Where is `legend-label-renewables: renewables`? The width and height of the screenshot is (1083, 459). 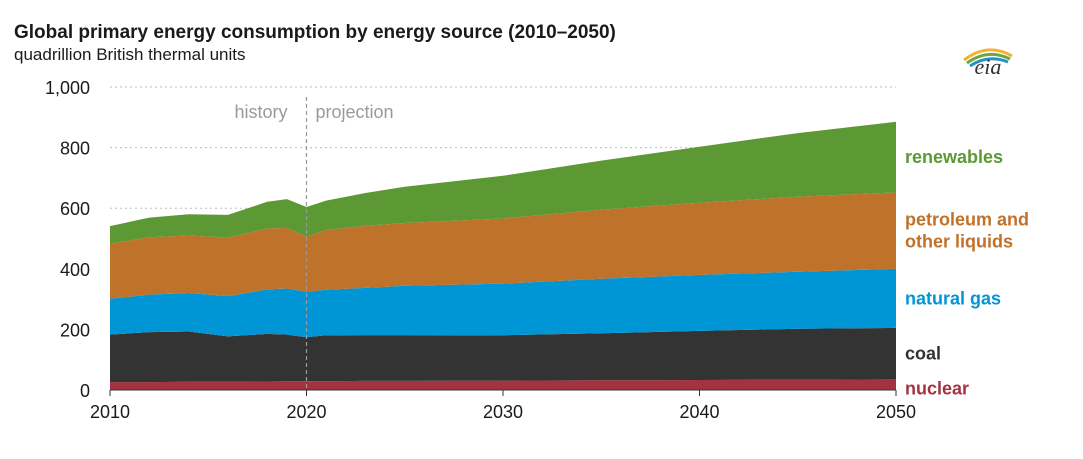
legend-label-renewables: renewables is located at coordinates (954, 157).